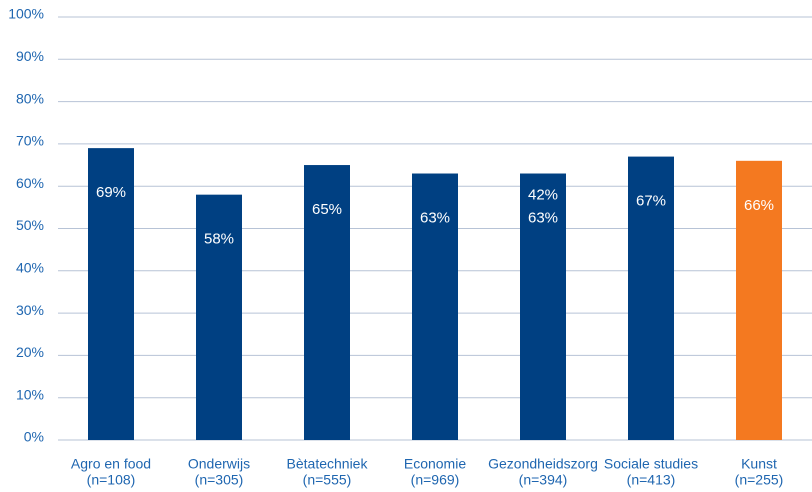  What do you see at coordinates (759, 480) in the screenshot?
I see `x-tick-note: (n=255)` at bounding box center [759, 480].